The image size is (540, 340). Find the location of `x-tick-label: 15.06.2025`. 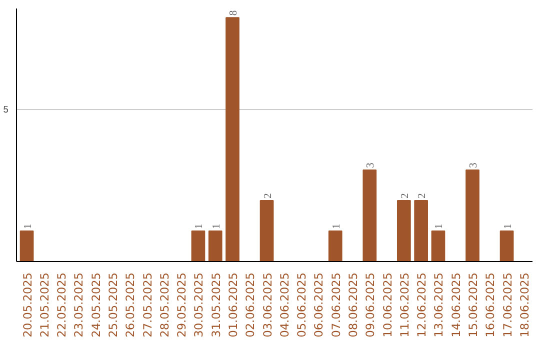

x-tick-label: 15.06.2025 is located at coordinates (473, 305).